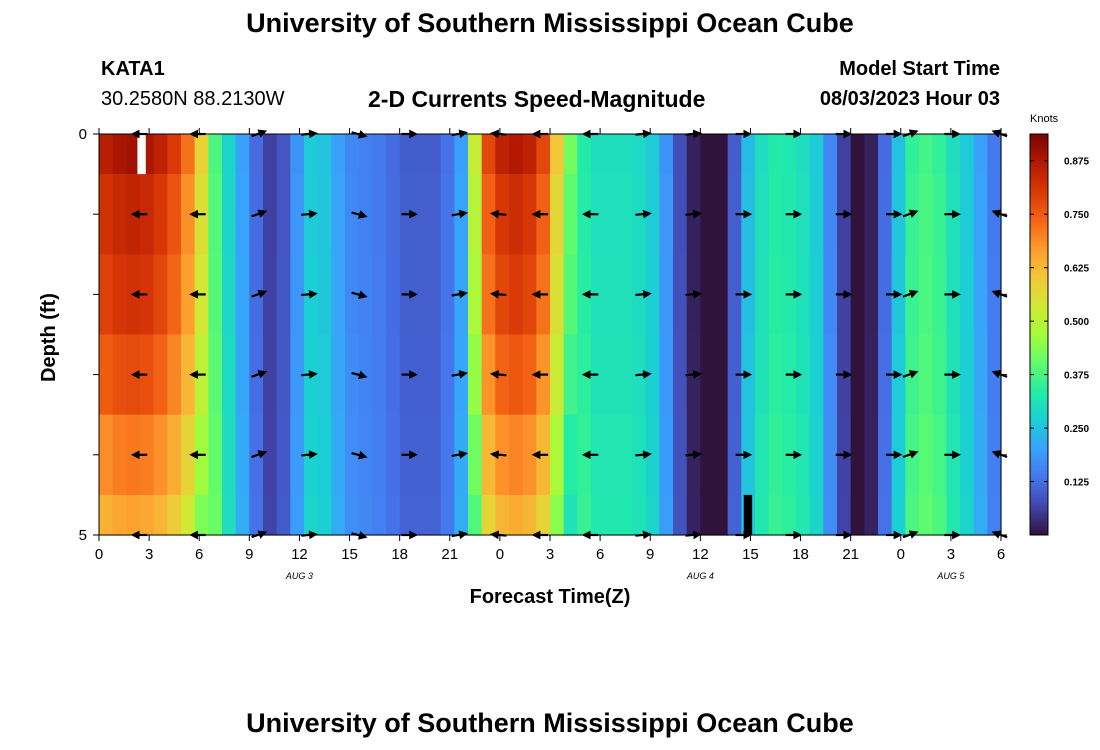 The image size is (1100, 750). I want to click on x-tick-label: 18, so click(800, 554).